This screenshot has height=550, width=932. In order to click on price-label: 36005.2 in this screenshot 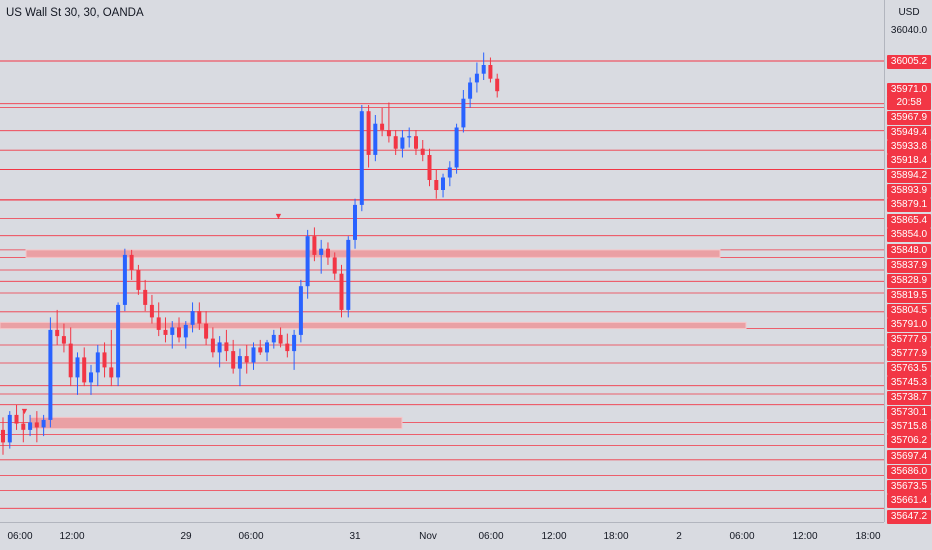, I will do `click(909, 62)`.